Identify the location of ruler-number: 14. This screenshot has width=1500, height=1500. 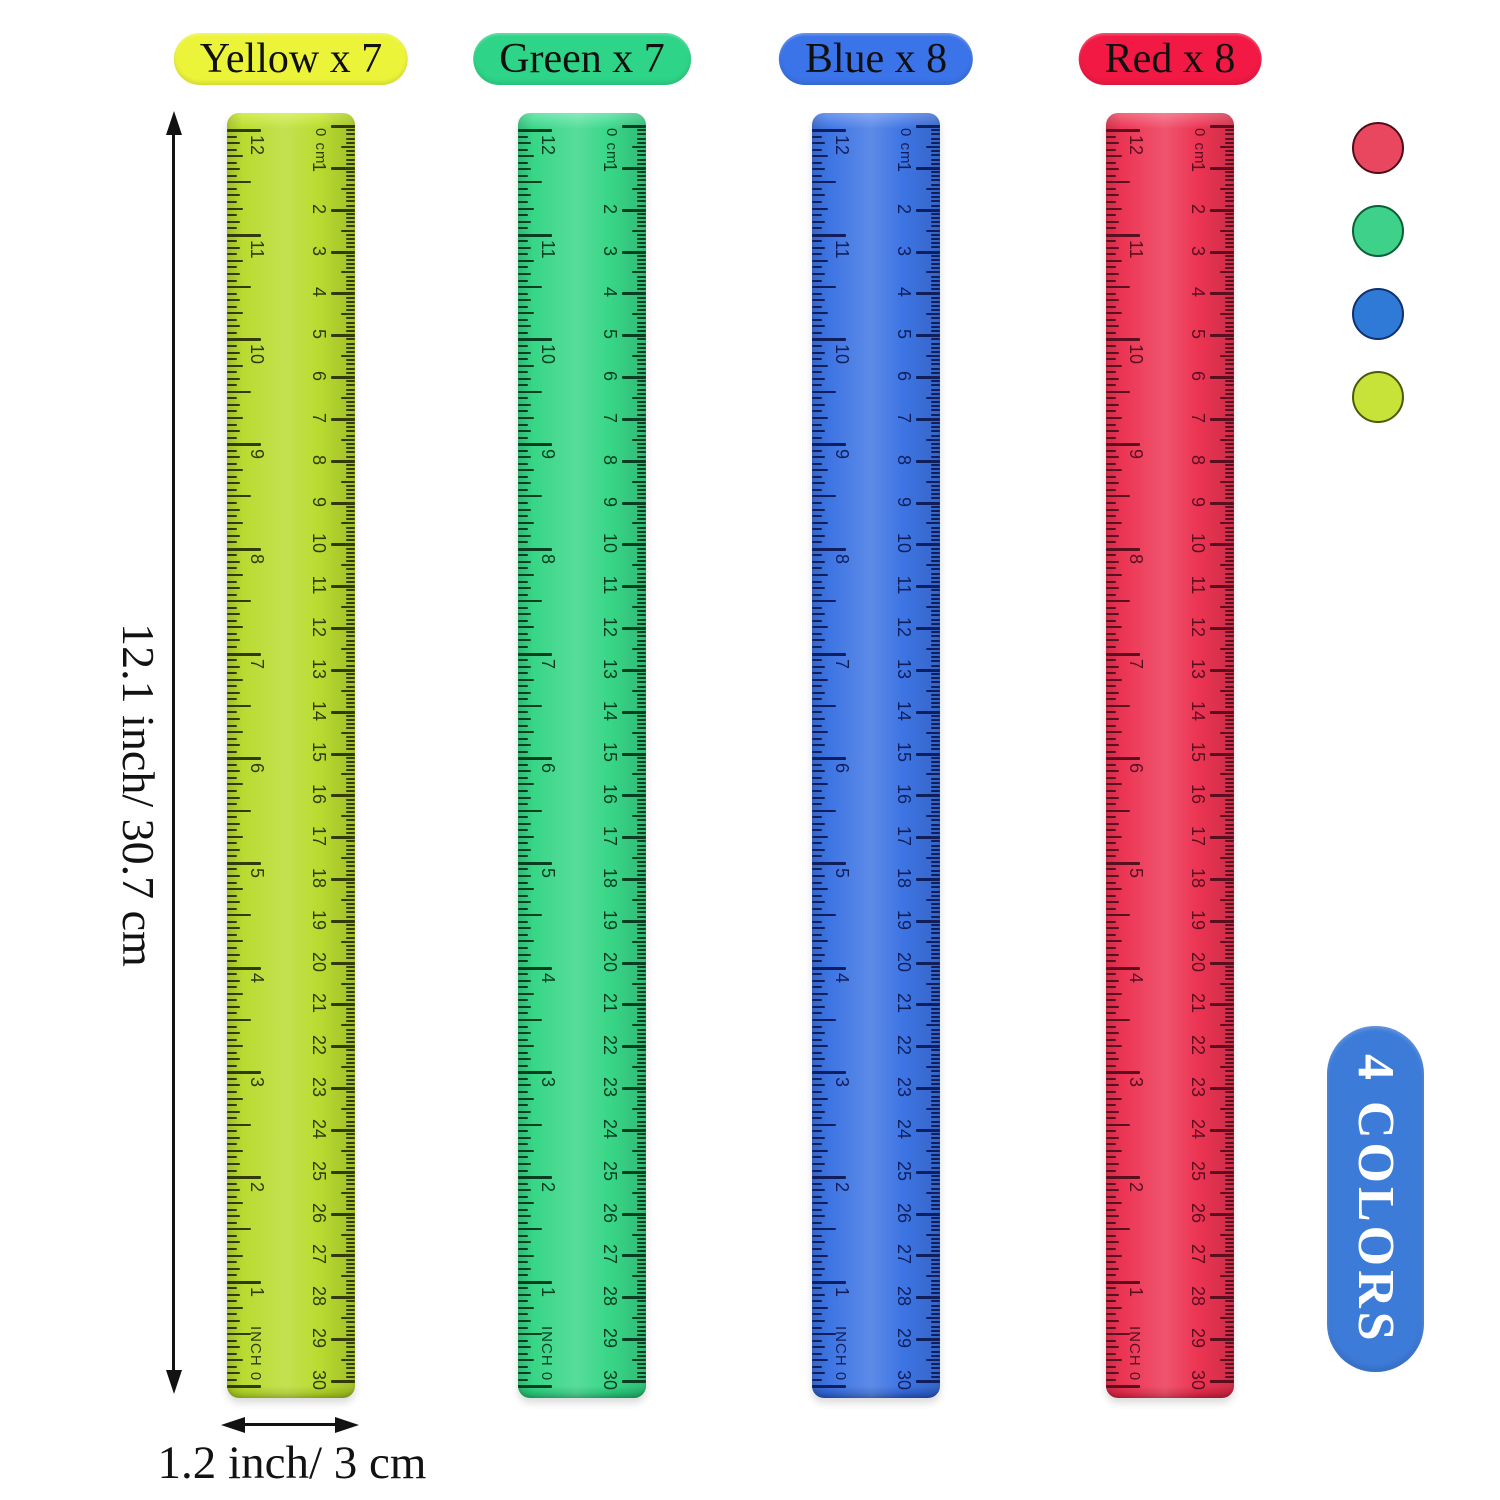
(319, 710).